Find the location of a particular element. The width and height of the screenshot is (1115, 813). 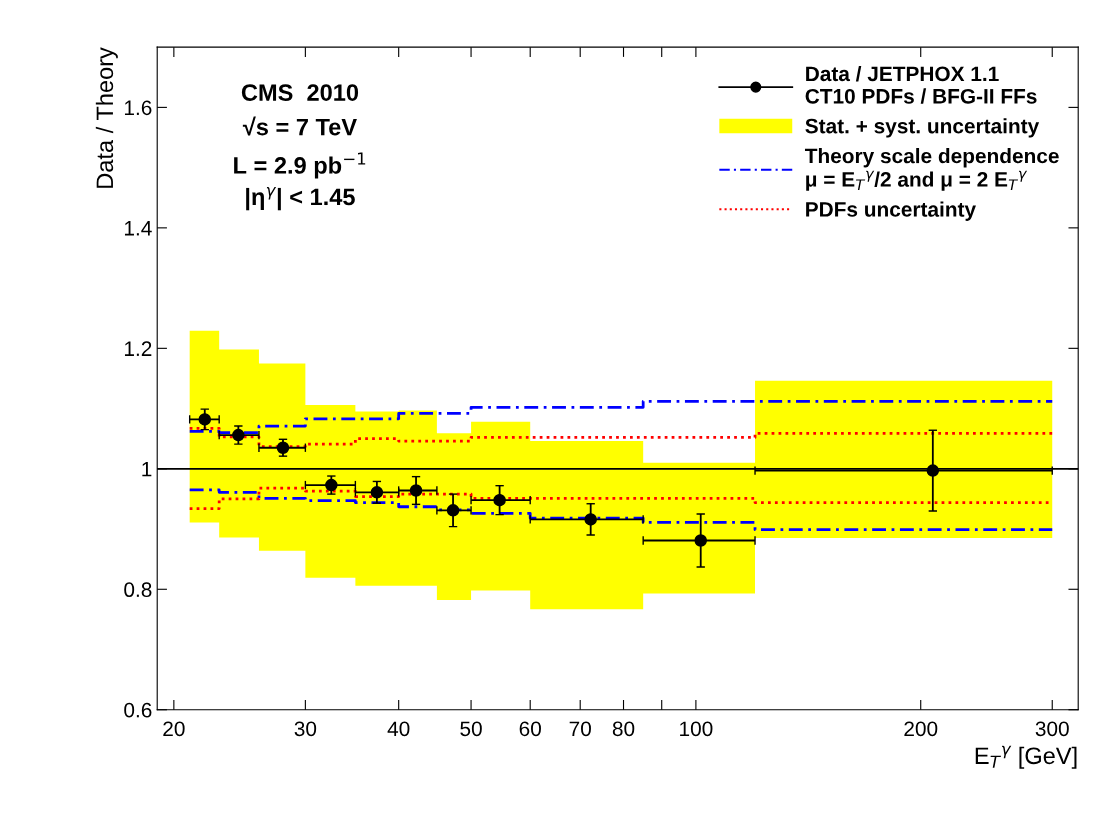

legend-label: Theory scale dependence μ = E$_{T}$$^{γ}$/2 and μ = 2 E$_{T}$$^{γ}$ is located at coordinates (931, 169).